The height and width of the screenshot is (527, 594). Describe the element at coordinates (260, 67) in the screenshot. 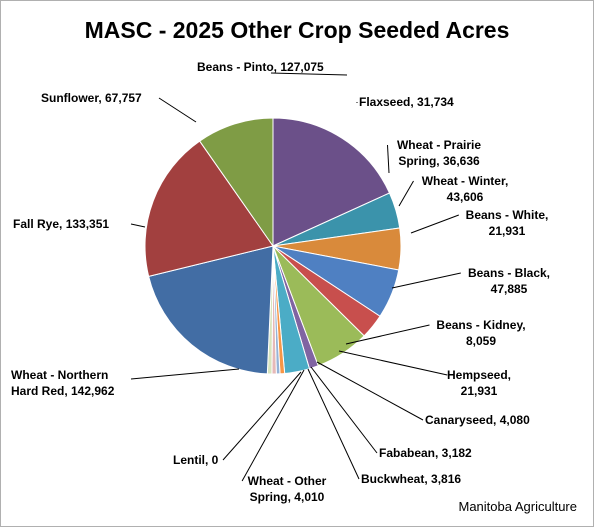

I see `data-label-beans-pinto: Beans - Pinto, 127,075` at that location.